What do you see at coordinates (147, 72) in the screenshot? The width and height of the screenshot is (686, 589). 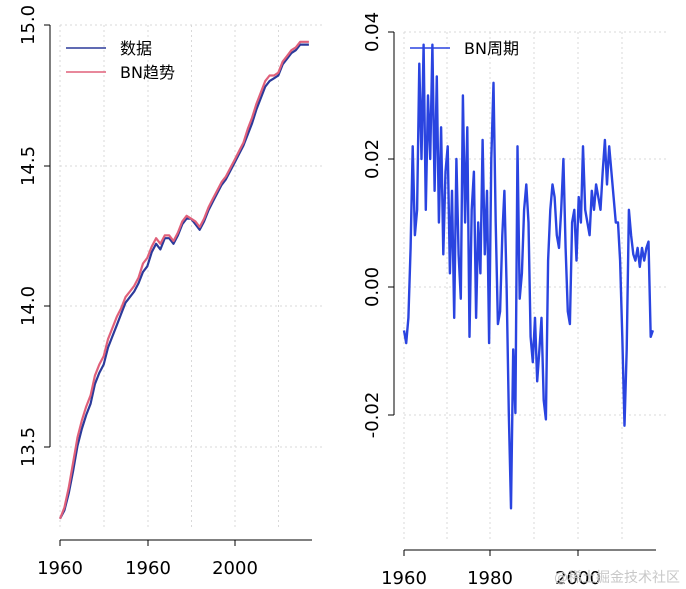 I see `legend-label: BN趋势` at bounding box center [147, 72].